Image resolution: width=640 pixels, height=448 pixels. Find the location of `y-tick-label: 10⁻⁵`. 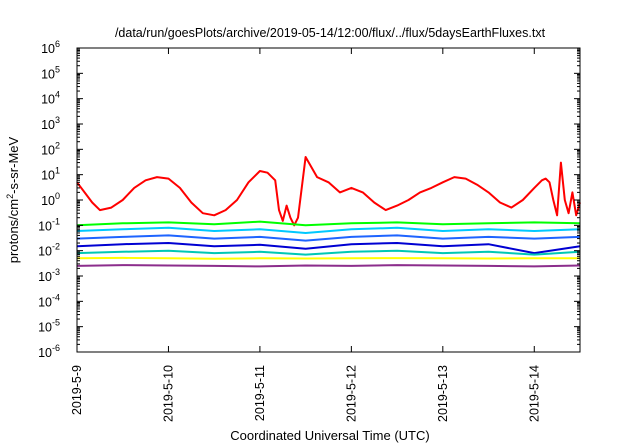

y-tick-label: 10⁻⁵ is located at coordinates (49, 326).